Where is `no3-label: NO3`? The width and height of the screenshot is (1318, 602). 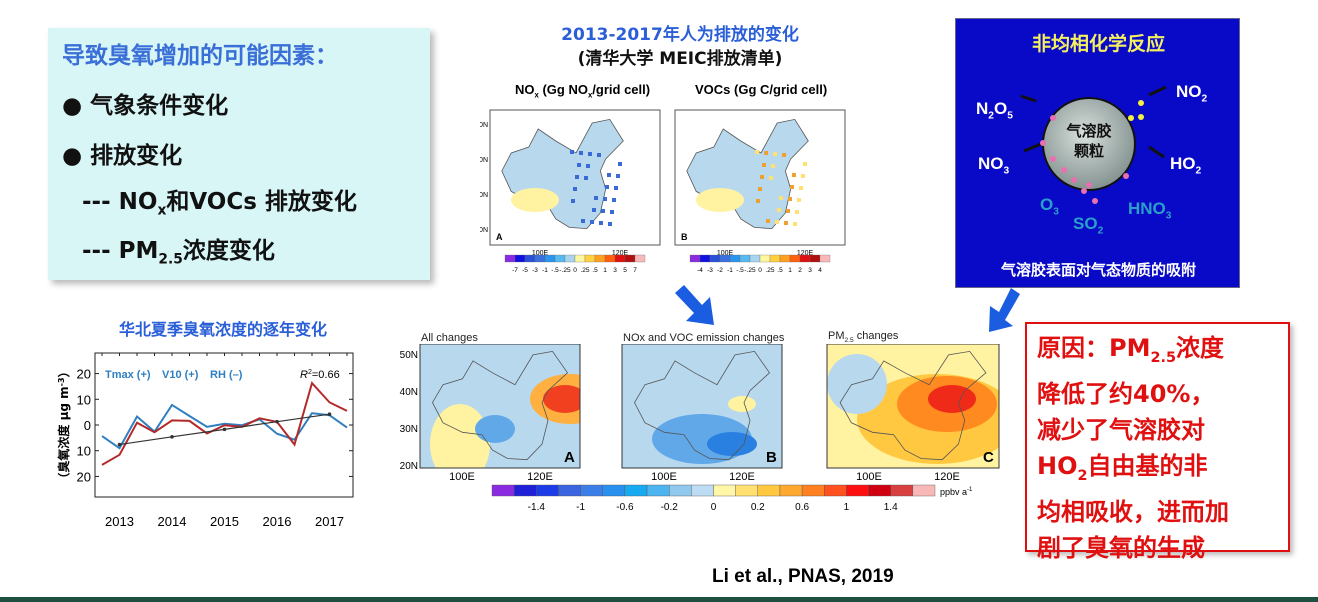 no3-label: NO3 is located at coordinates (994, 165).